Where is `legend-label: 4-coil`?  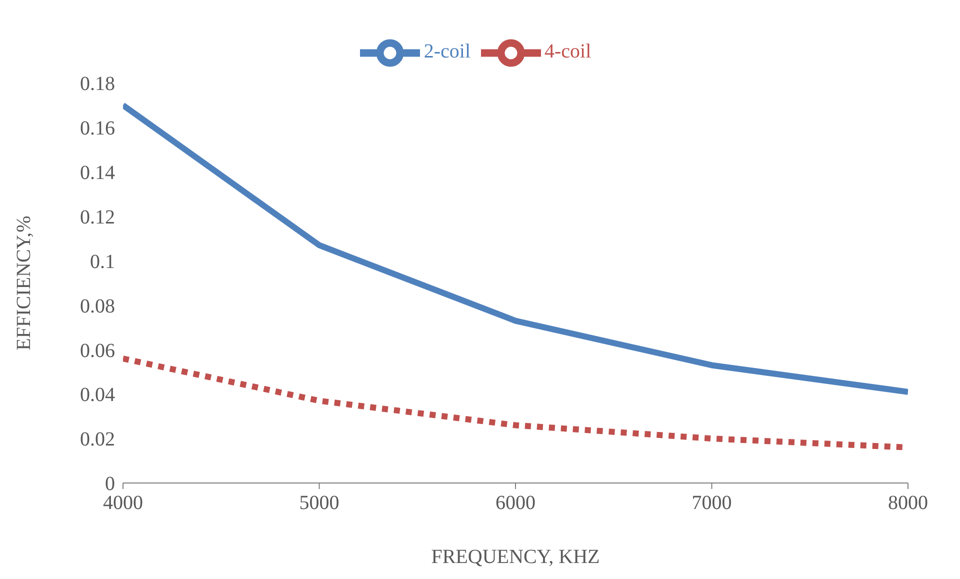
legend-label: 4-coil is located at coordinates (568, 51).